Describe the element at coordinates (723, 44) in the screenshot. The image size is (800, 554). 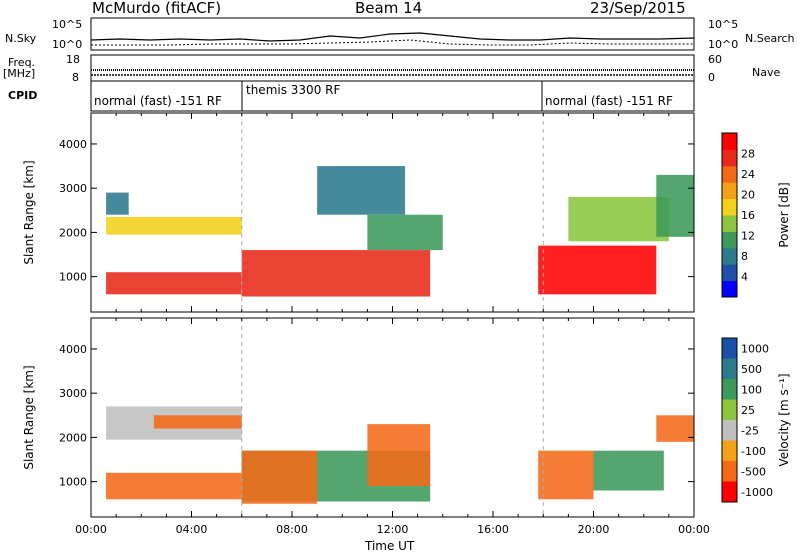
I see `noise-tick-right-low: 10^0` at that location.